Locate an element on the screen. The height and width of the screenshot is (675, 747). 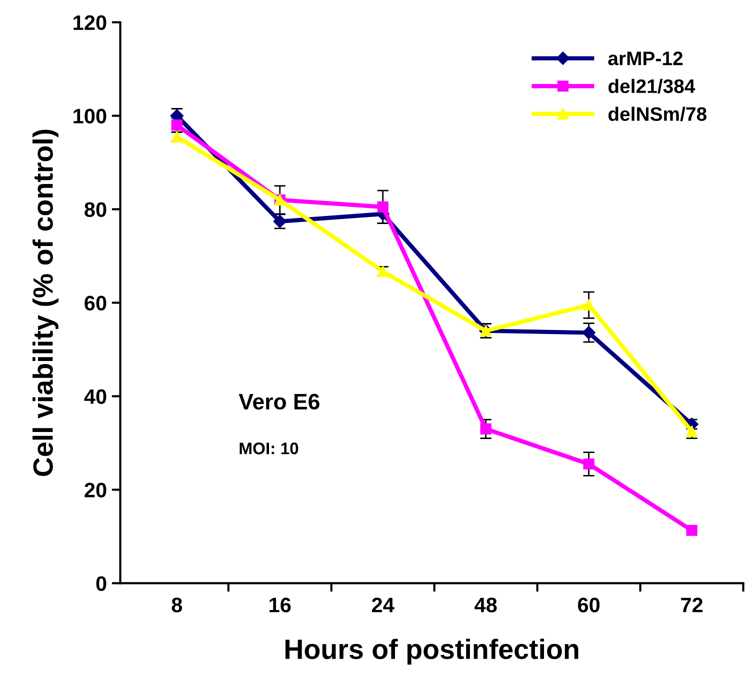
x-tick-label: 16 is located at coordinates (280, 605).